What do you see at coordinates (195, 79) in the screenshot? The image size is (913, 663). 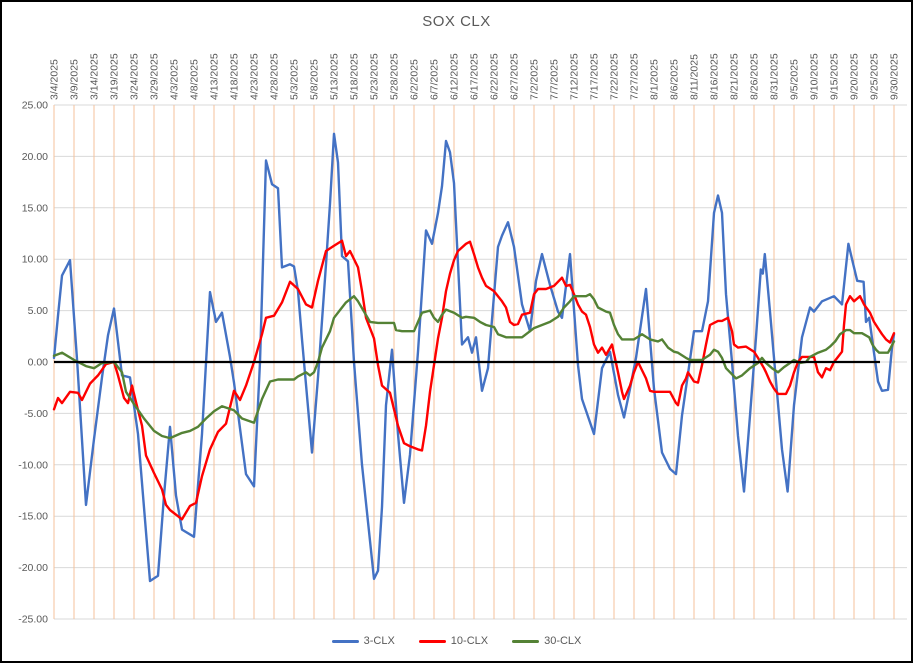 I see `x-axis-tick-label: 4/8/2025` at bounding box center [195, 79].